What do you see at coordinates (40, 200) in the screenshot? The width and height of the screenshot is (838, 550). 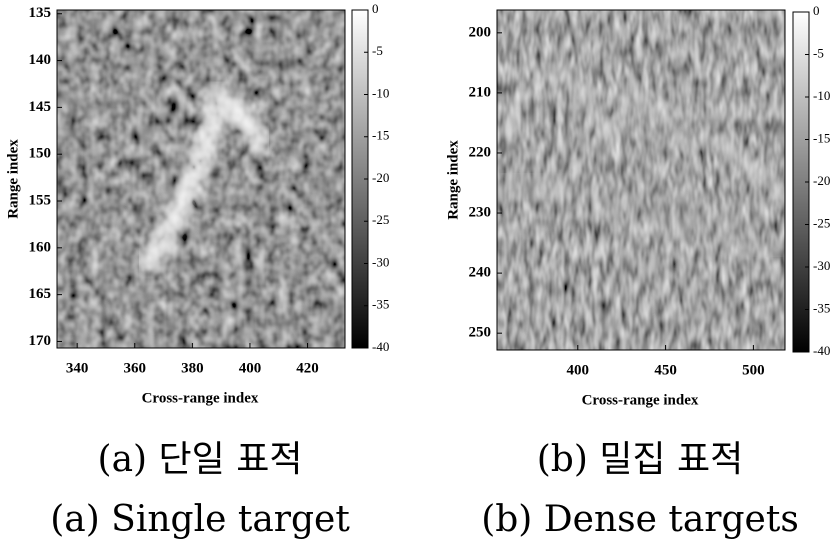 I see `y-tick-label: 155` at bounding box center [40, 200].